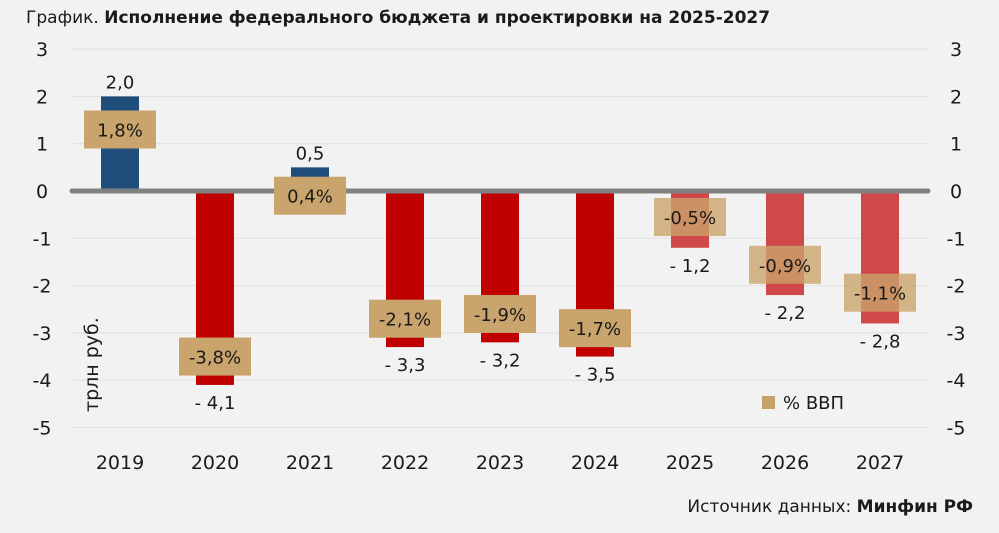  I want to click on y-tick-label-left: -5, so click(42, 429).